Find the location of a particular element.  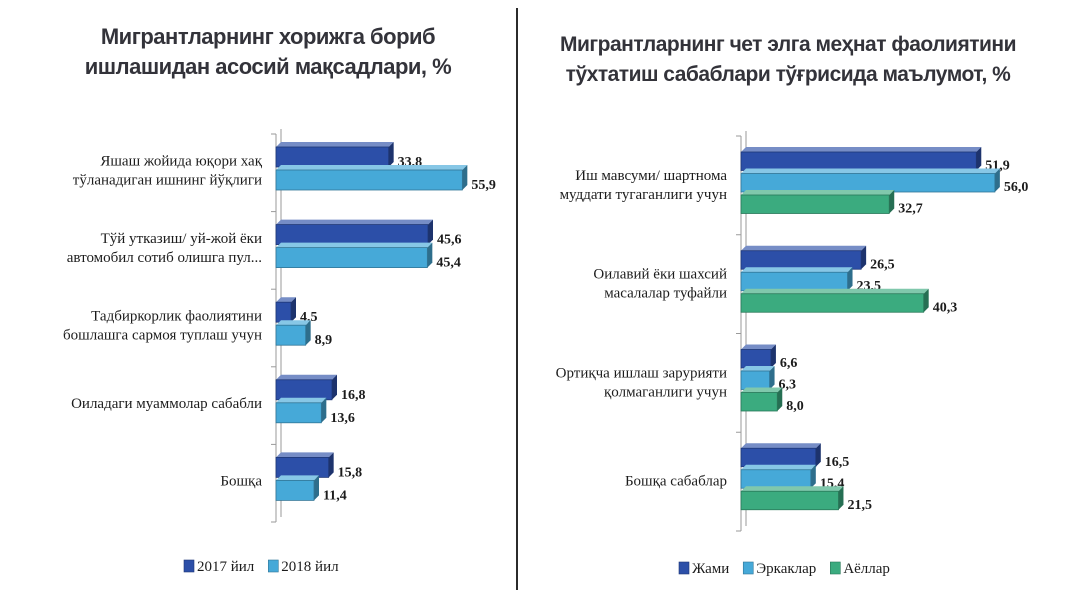

left-data-label: 45,4 is located at coordinates (448, 263).